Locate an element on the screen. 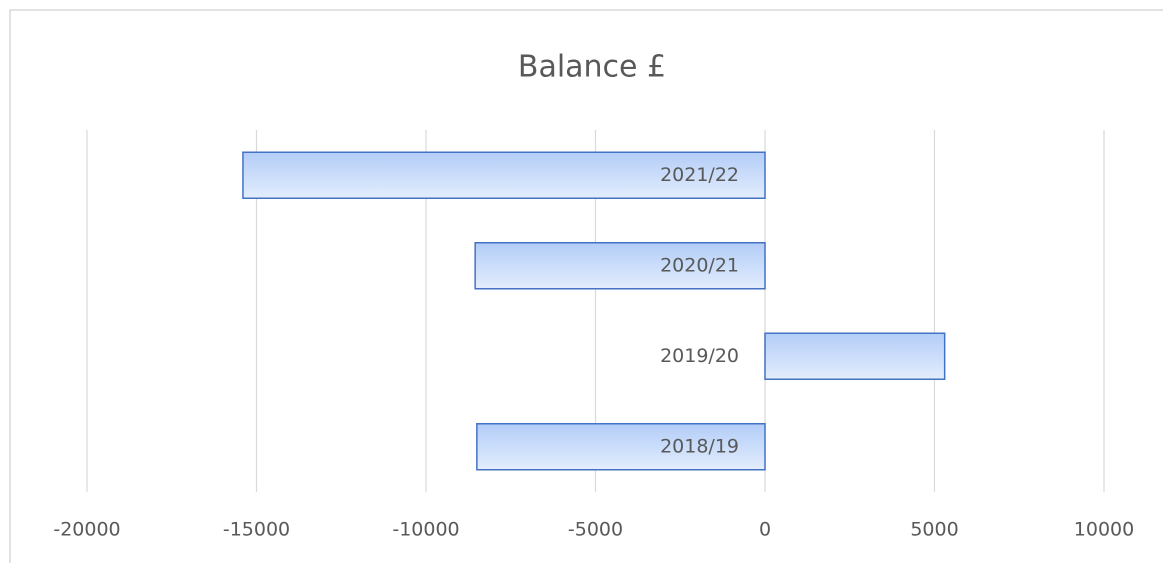  x-tick-label: 0 is located at coordinates (765, 530).